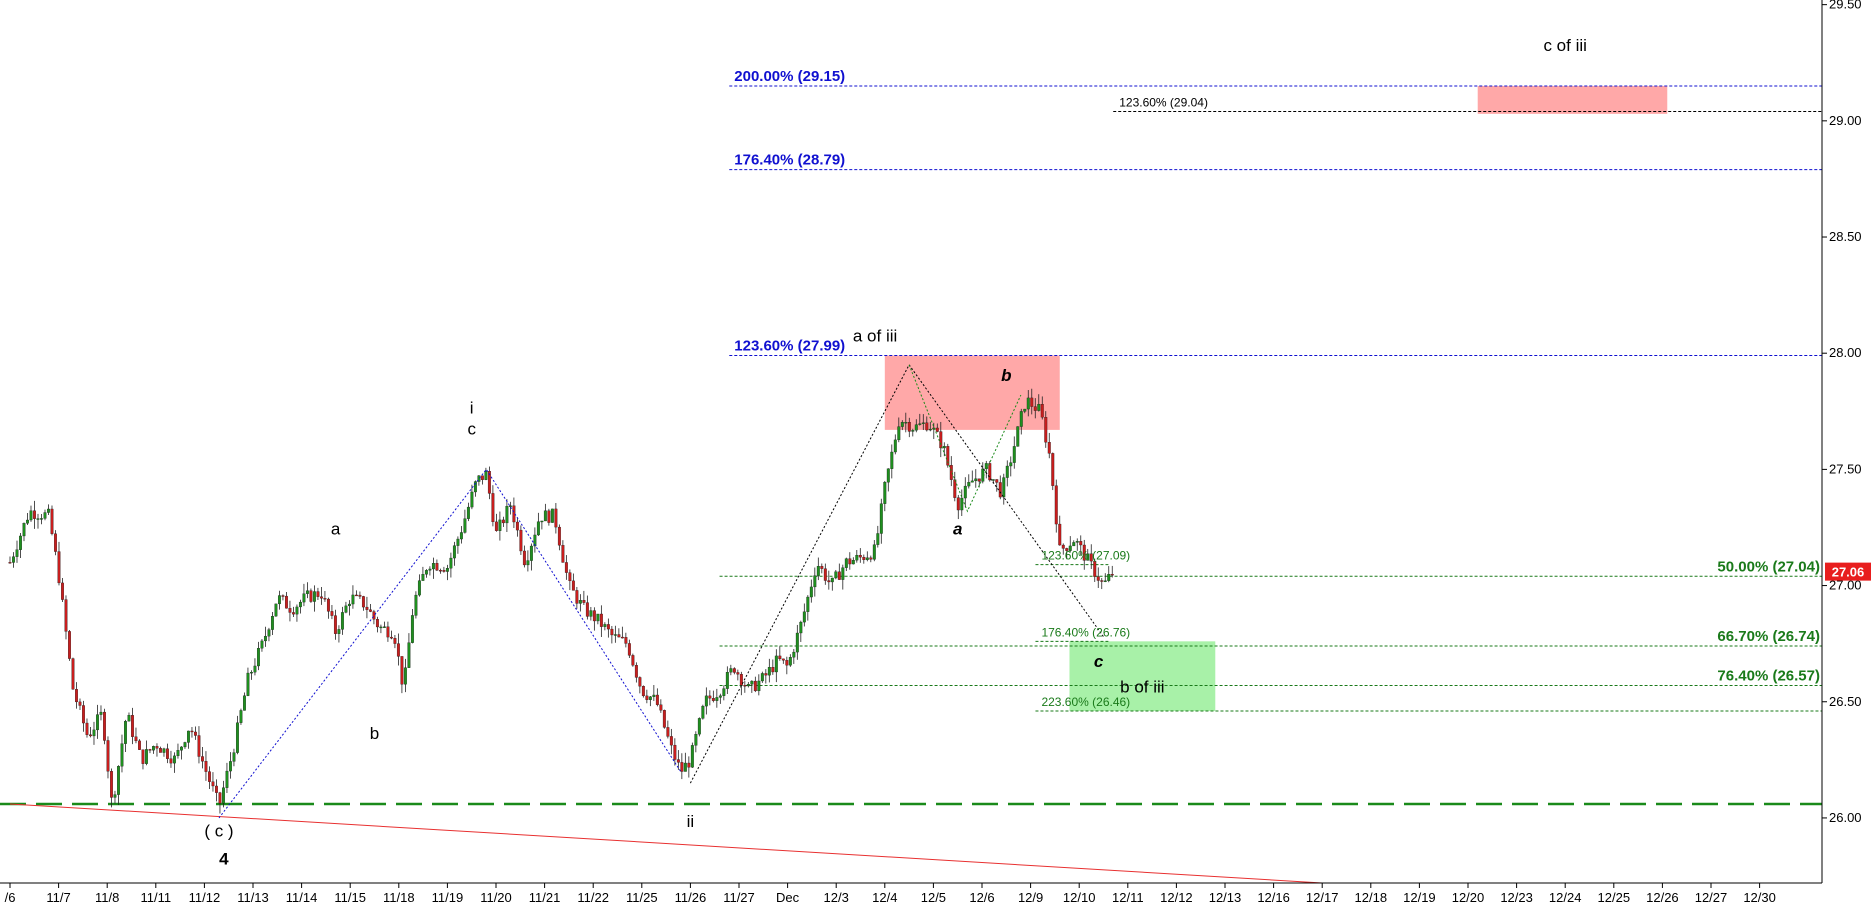 The height and width of the screenshot is (917, 1873). Describe the element at coordinates (218, 831) in the screenshot. I see `wave-label-c-4: ( c )` at that location.